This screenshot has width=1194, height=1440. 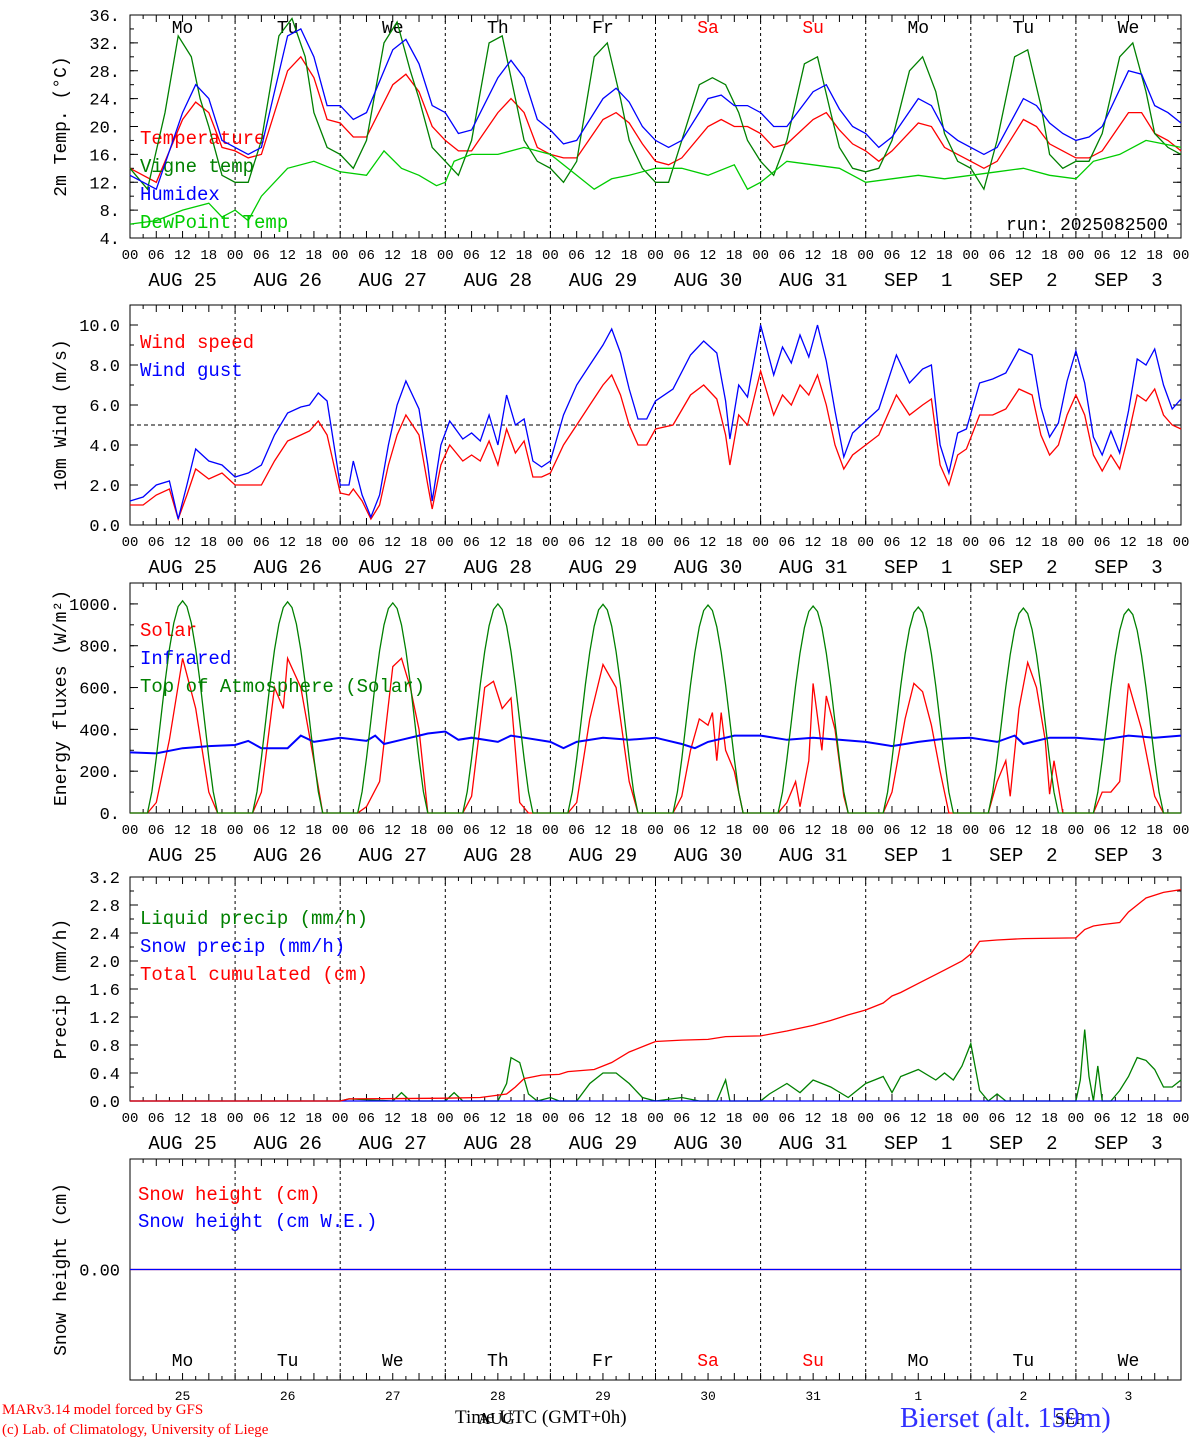 What do you see at coordinates (708, 568) in the screenshot?
I see `date-label: AUG 30` at bounding box center [708, 568].